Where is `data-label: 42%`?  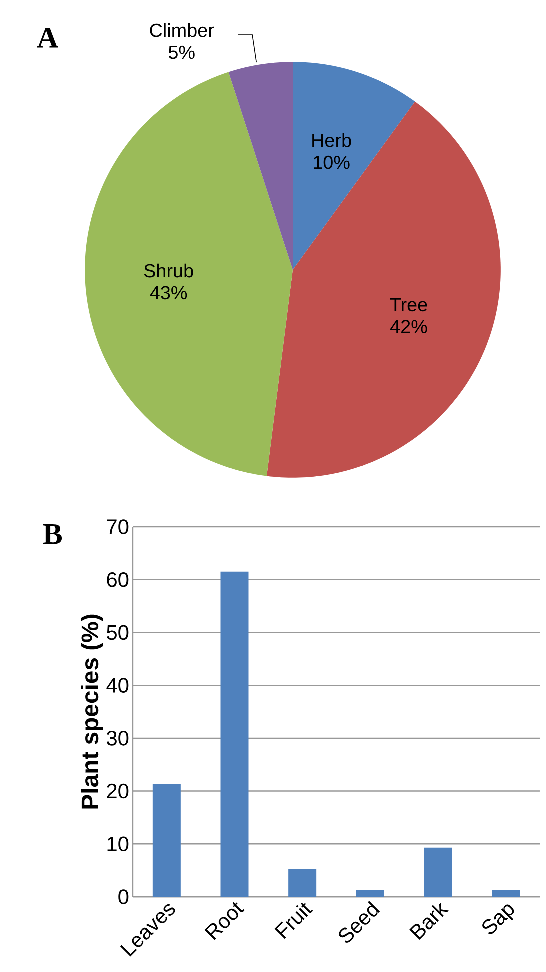 data-label: 42% is located at coordinates (409, 327).